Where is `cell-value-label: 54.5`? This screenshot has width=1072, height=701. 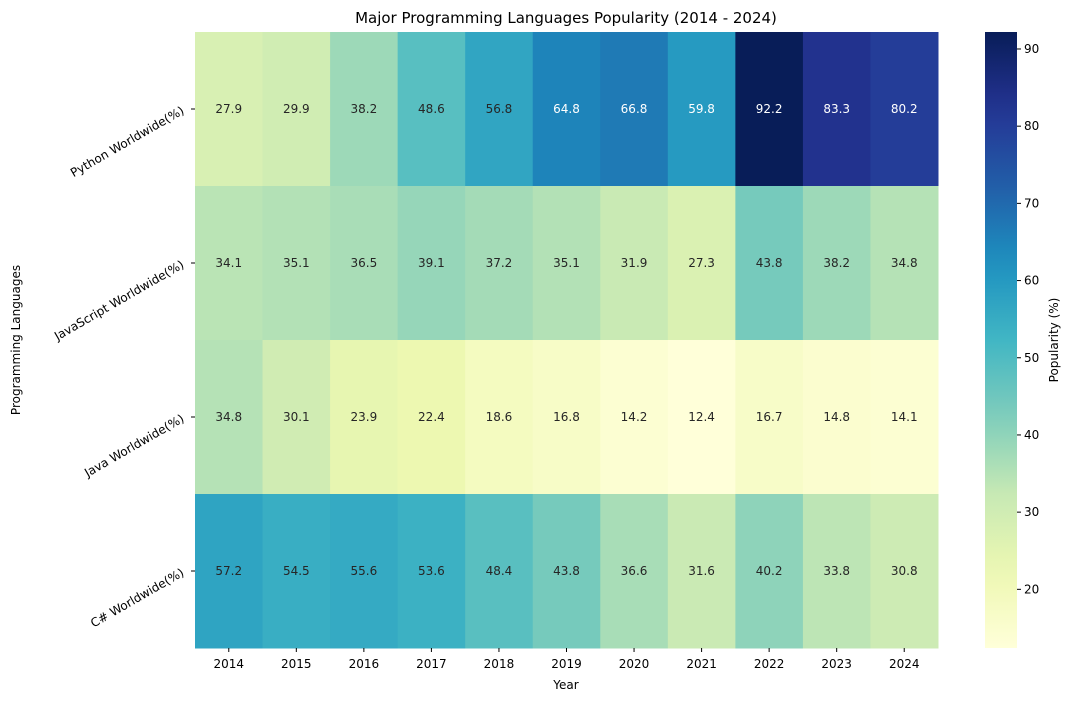
cell-value-label: 54.5 is located at coordinates (296, 571).